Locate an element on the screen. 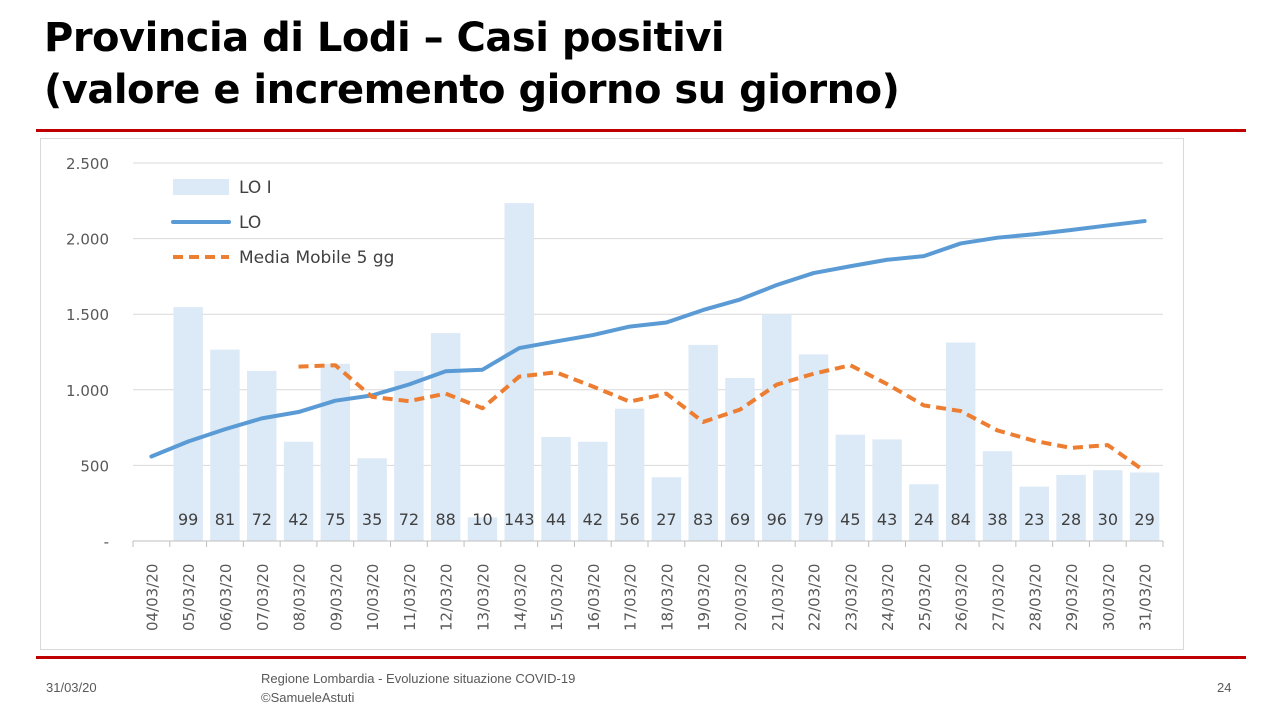 This screenshot has width=1280, height=720. footer-divider is located at coordinates (641, 657).